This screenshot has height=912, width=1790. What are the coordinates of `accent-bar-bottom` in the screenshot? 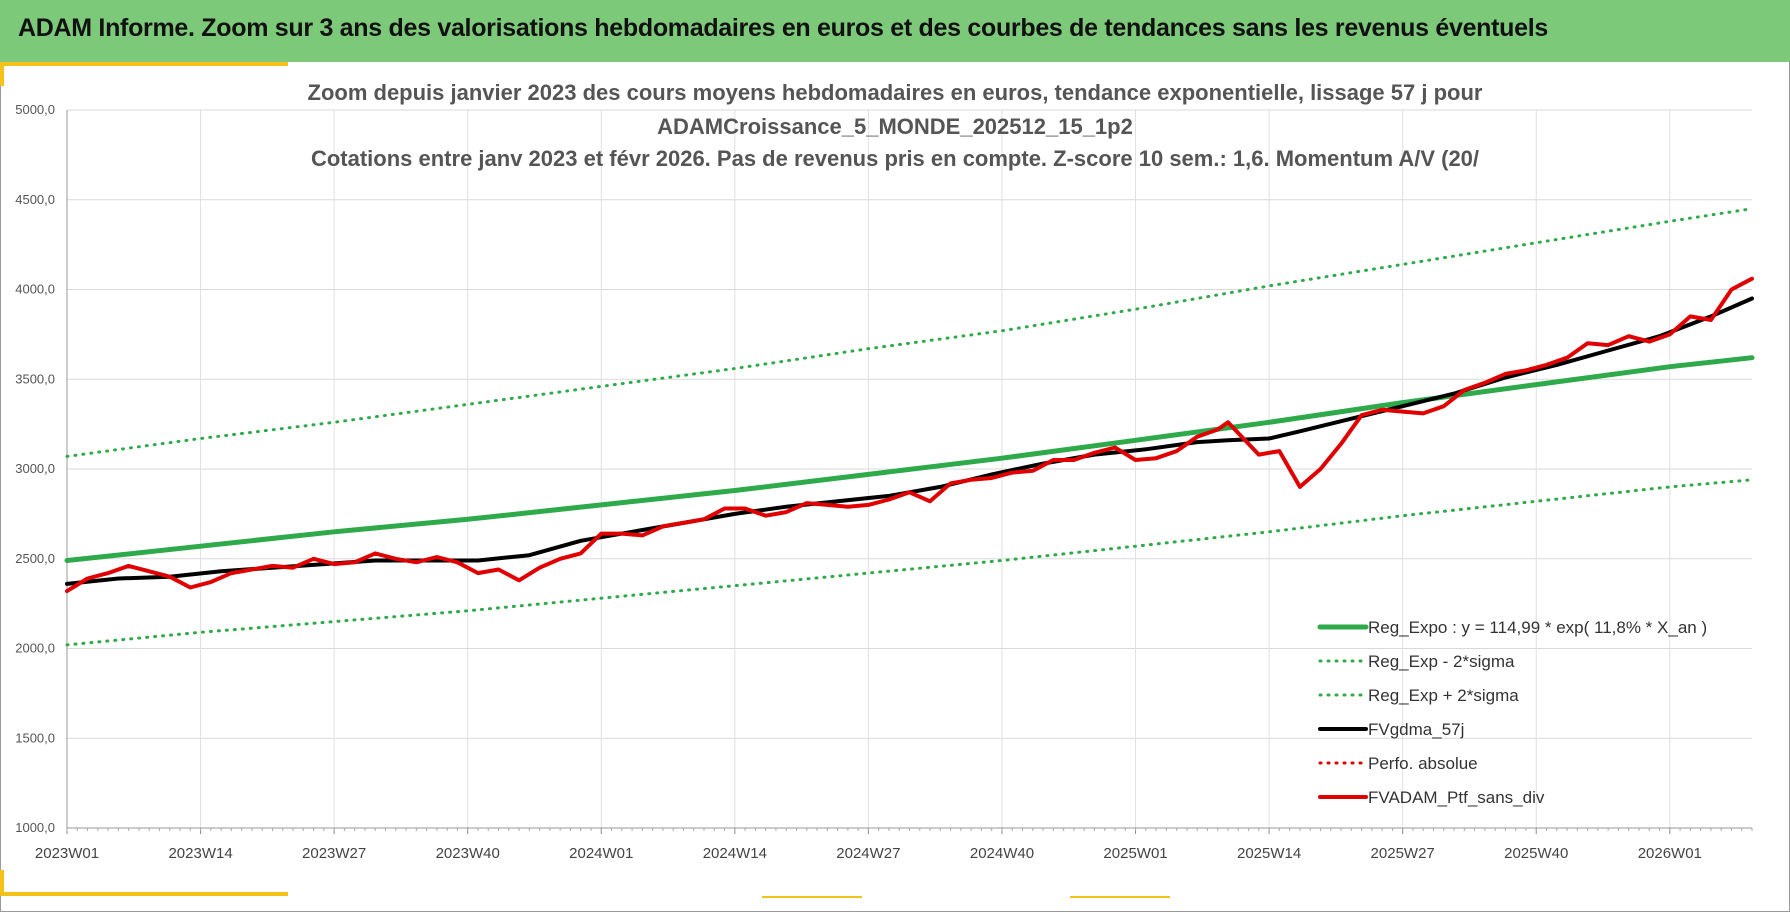 It's located at (144, 894).